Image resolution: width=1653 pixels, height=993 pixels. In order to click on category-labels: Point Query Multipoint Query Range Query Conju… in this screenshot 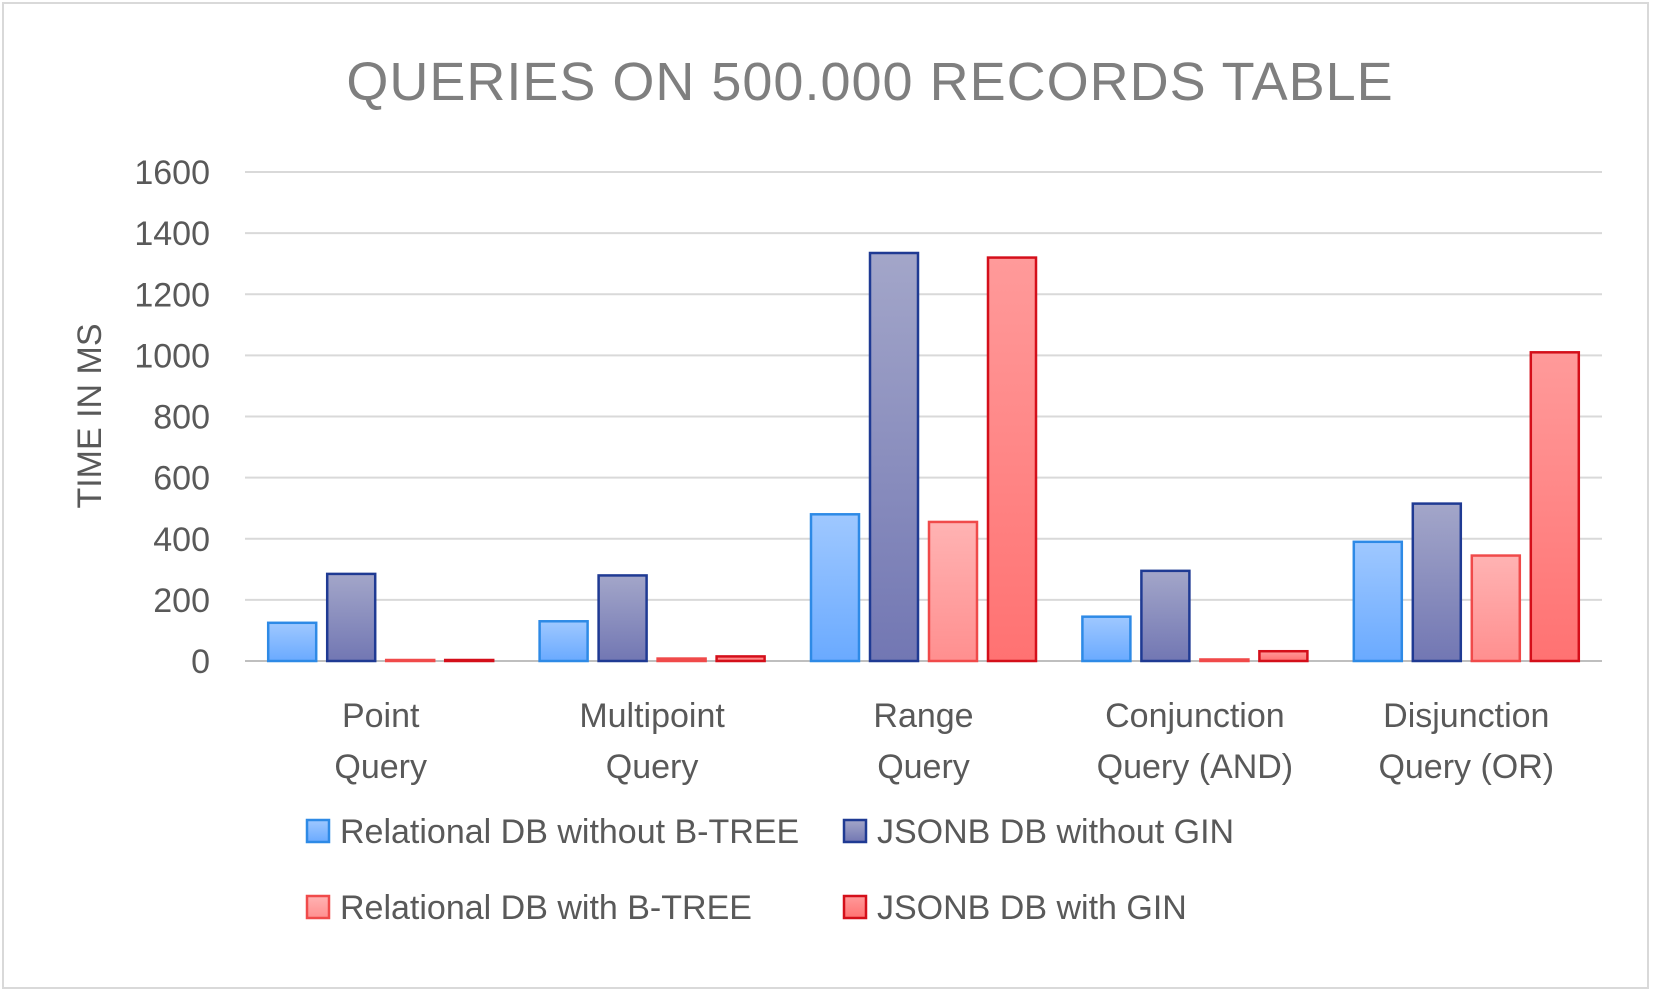, I will do `click(944, 741)`.